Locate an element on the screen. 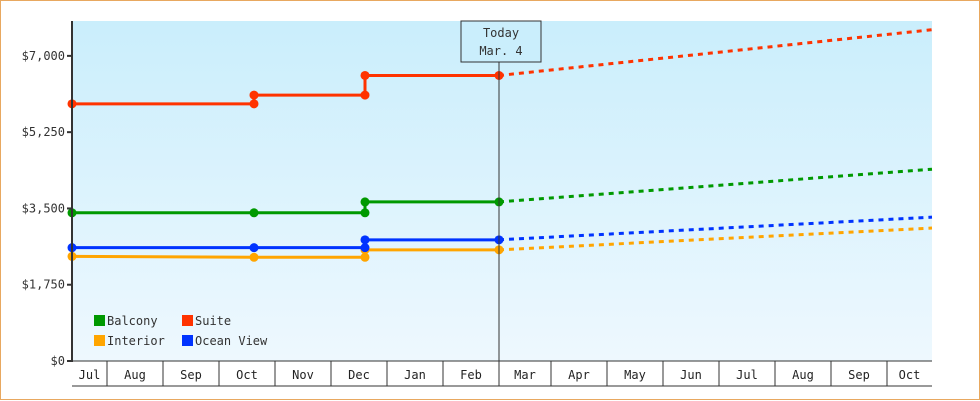 The height and width of the screenshot is (401, 980). today-date: Mar. 4 is located at coordinates (500, 51).